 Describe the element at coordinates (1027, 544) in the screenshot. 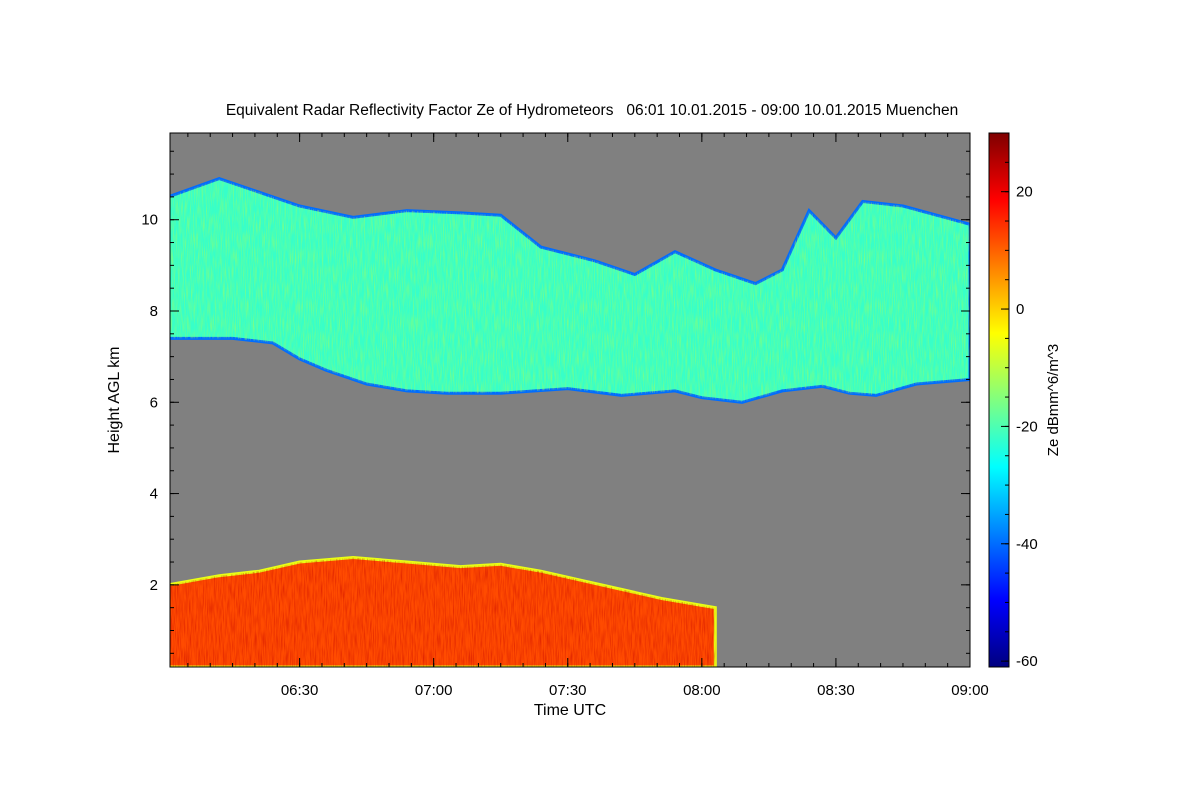

I see `colorbar-tick-label: -40` at that location.